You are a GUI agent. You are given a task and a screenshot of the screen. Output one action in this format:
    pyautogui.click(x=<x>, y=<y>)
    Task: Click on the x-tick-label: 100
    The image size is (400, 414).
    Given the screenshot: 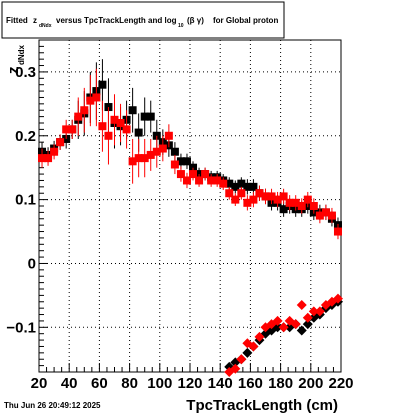 What is the action you would take?
    pyautogui.click(x=159, y=383)
    